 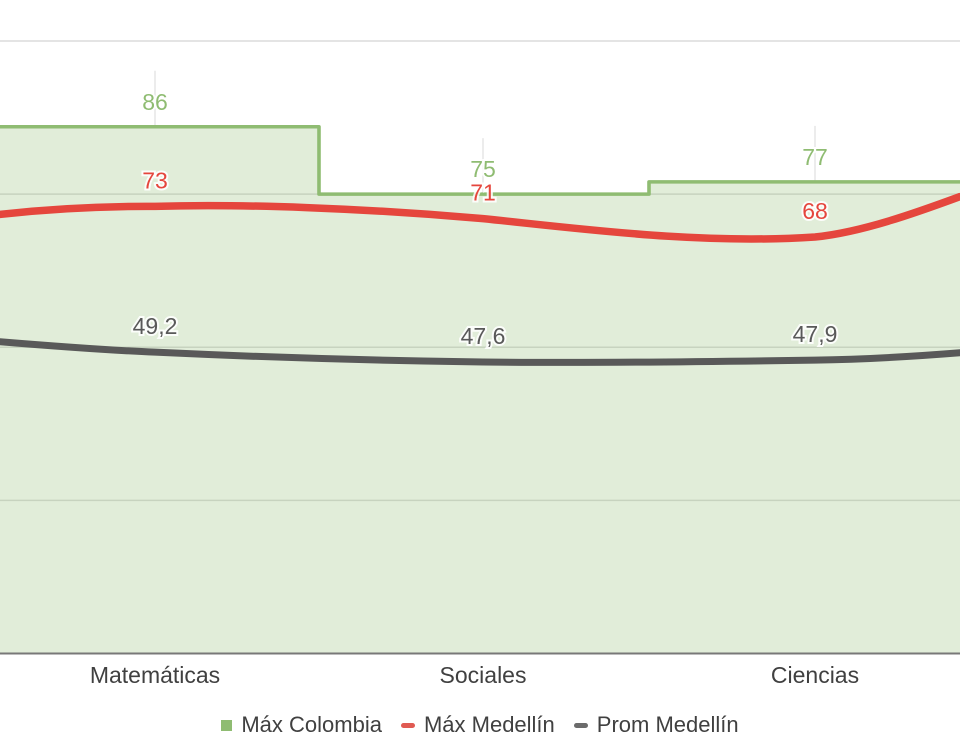 What do you see at coordinates (483, 675) in the screenshot?
I see `x-axis-label-1: Sociales` at bounding box center [483, 675].